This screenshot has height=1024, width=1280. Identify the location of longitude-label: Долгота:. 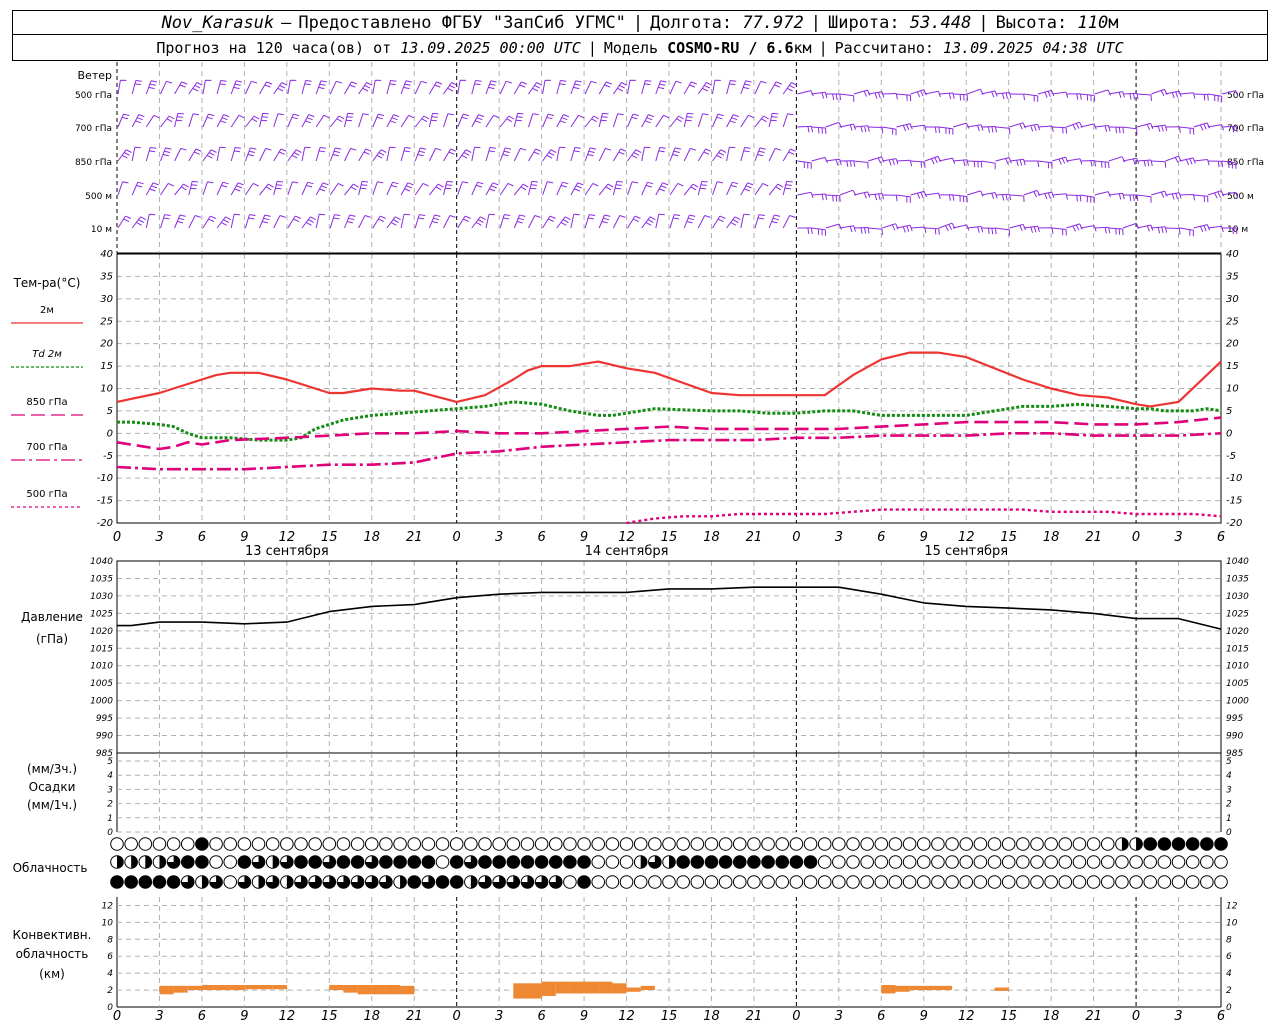
(691, 22).